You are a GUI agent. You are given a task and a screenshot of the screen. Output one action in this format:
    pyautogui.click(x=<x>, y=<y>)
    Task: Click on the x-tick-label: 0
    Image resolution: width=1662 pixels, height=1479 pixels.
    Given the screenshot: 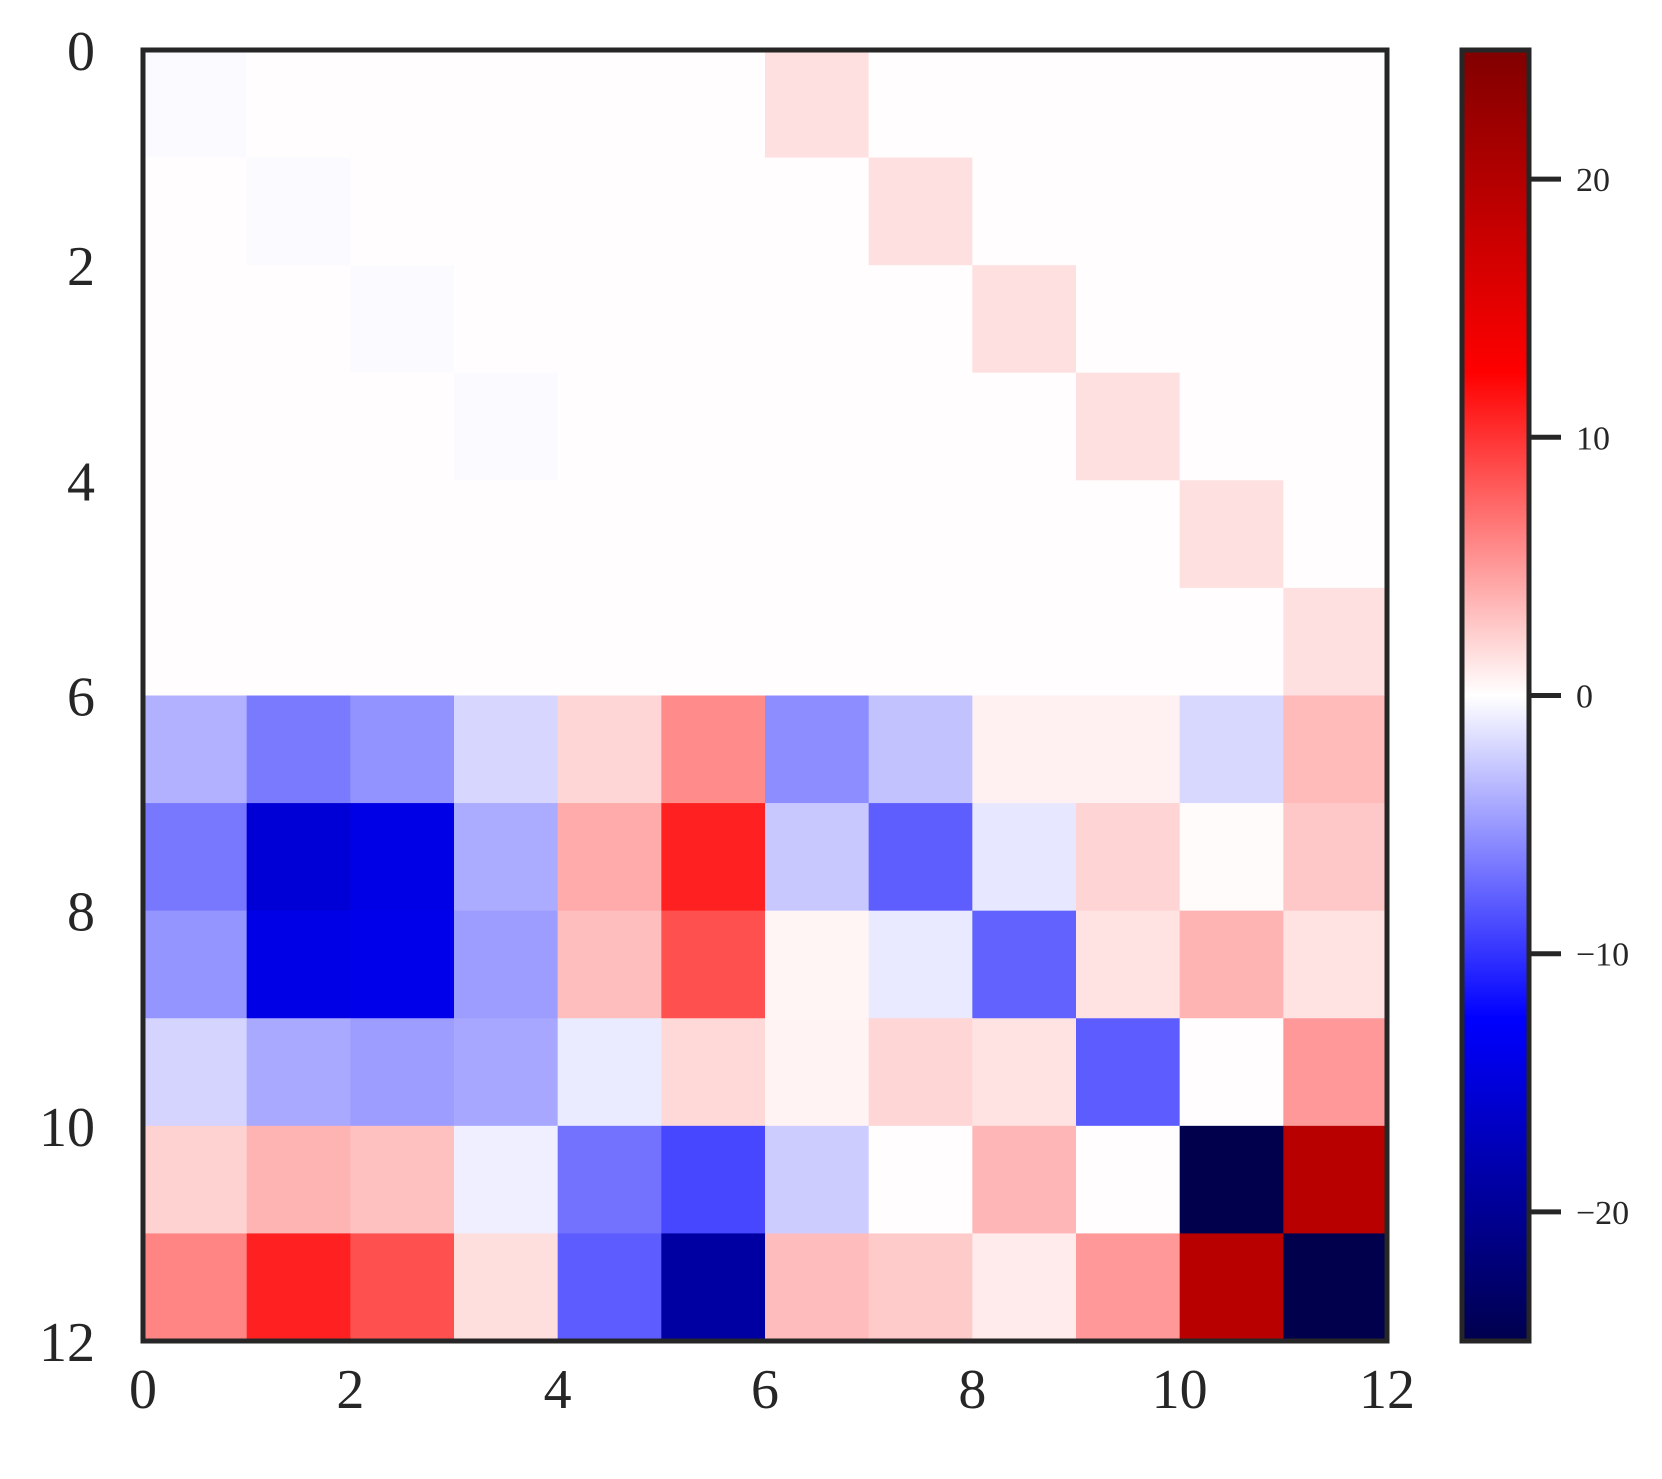 What is the action you would take?
    pyautogui.click(x=143, y=1390)
    